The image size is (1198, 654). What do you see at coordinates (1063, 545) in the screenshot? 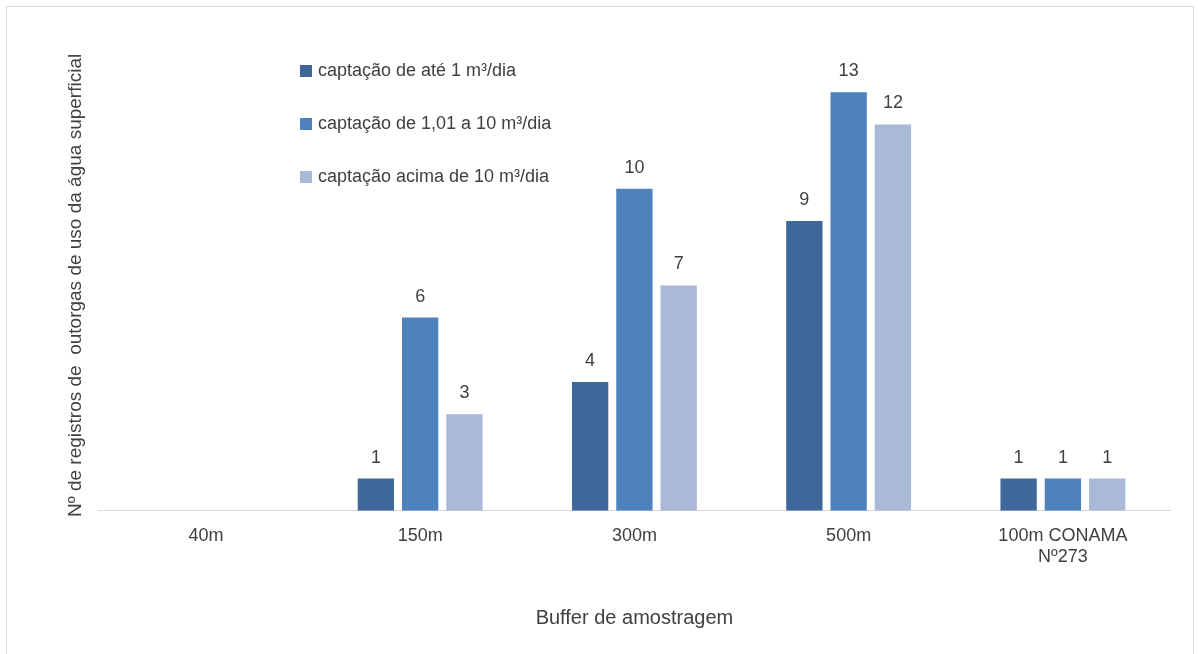
I see `x-tick-label: 100m CONAMA Nº273` at bounding box center [1063, 545].